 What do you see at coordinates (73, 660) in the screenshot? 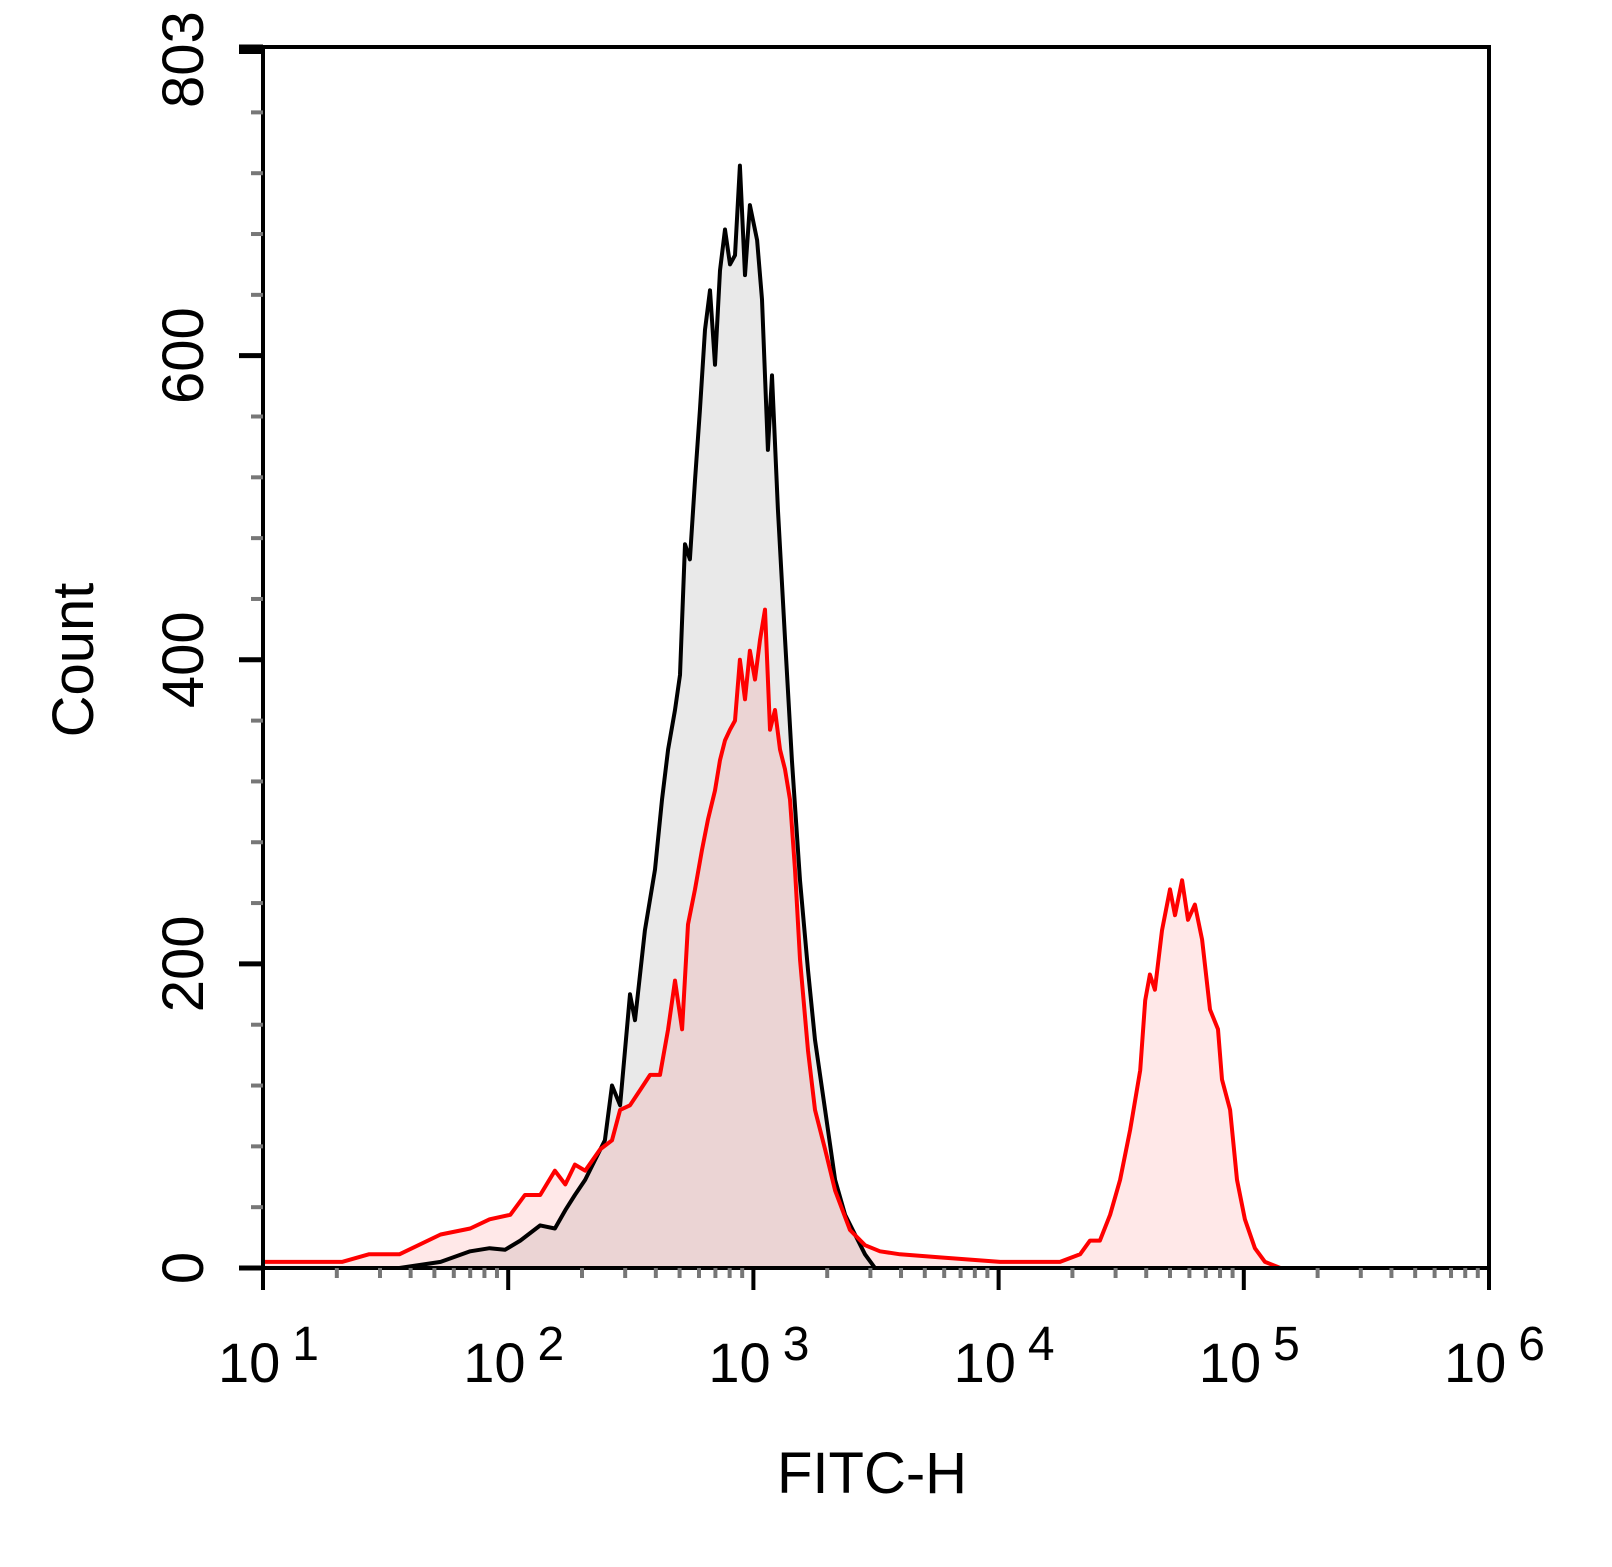
I see `y-axis-label: Count` at bounding box center [73, 660].